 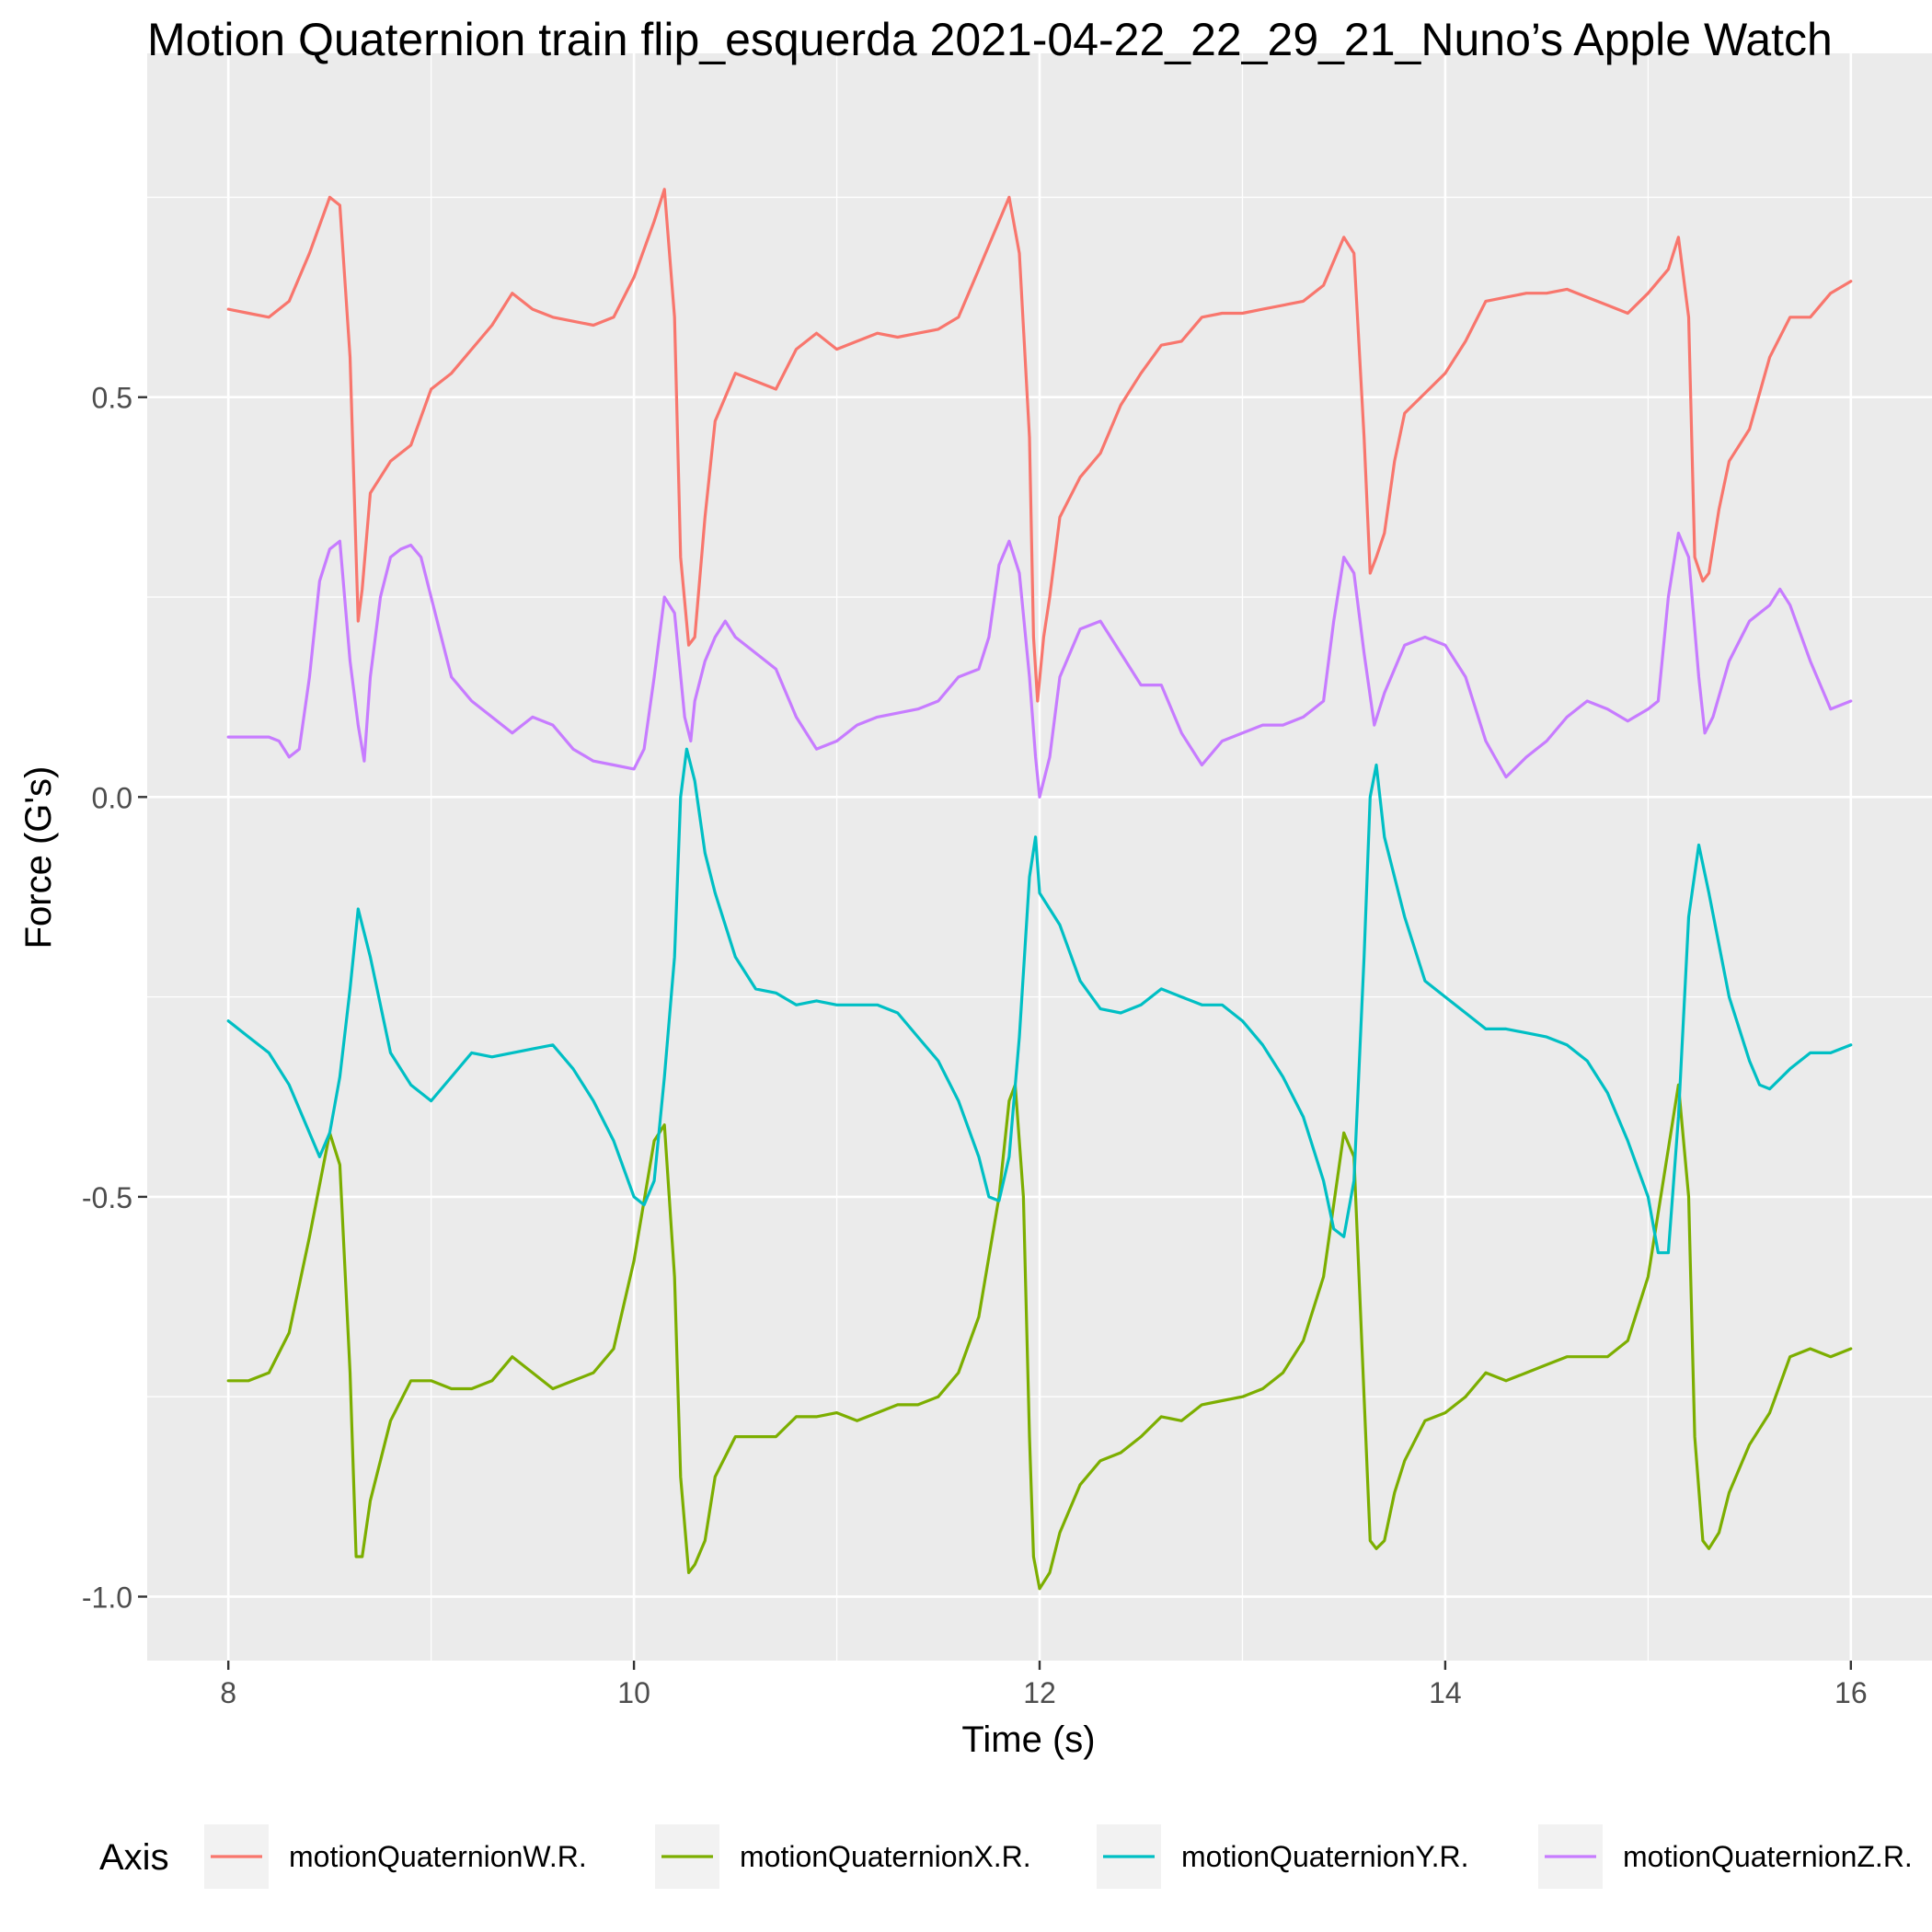 What do you see at coordinates (107, 1197) in the screenshot?
I see `y-tick-label: -0.5` at bounding box center [107, 1197].